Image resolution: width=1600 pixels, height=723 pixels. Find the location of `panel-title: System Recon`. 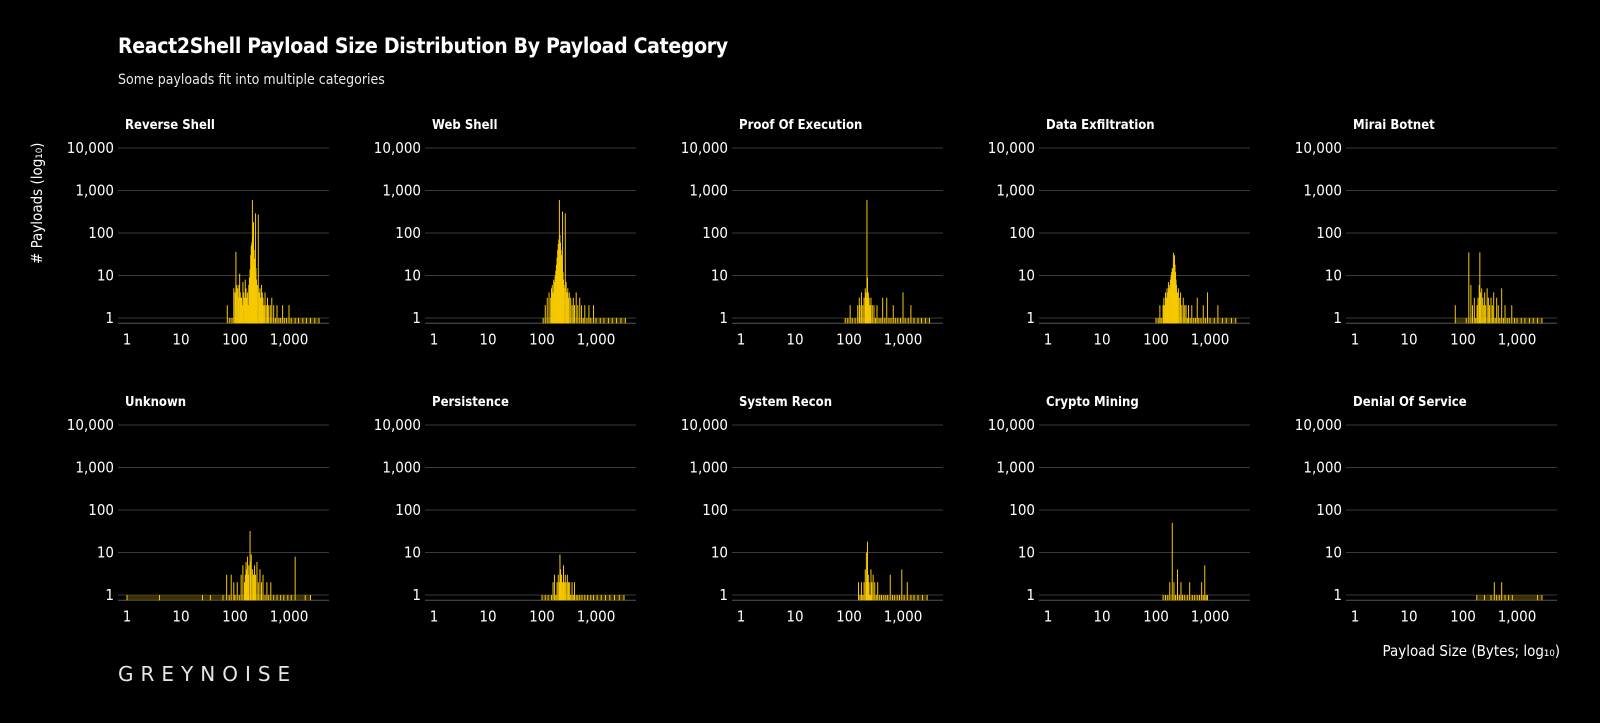

panel-title: System Recon is located at coordinates (785, 402).